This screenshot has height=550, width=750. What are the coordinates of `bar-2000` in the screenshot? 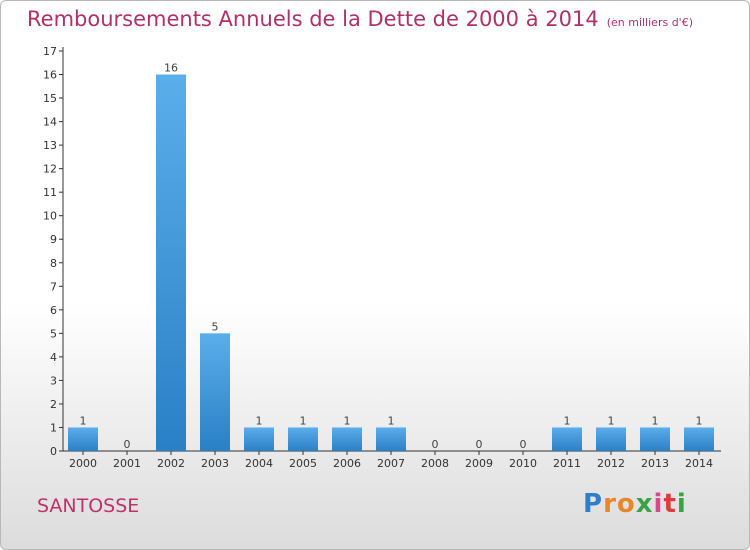 It's located at (83, 439).